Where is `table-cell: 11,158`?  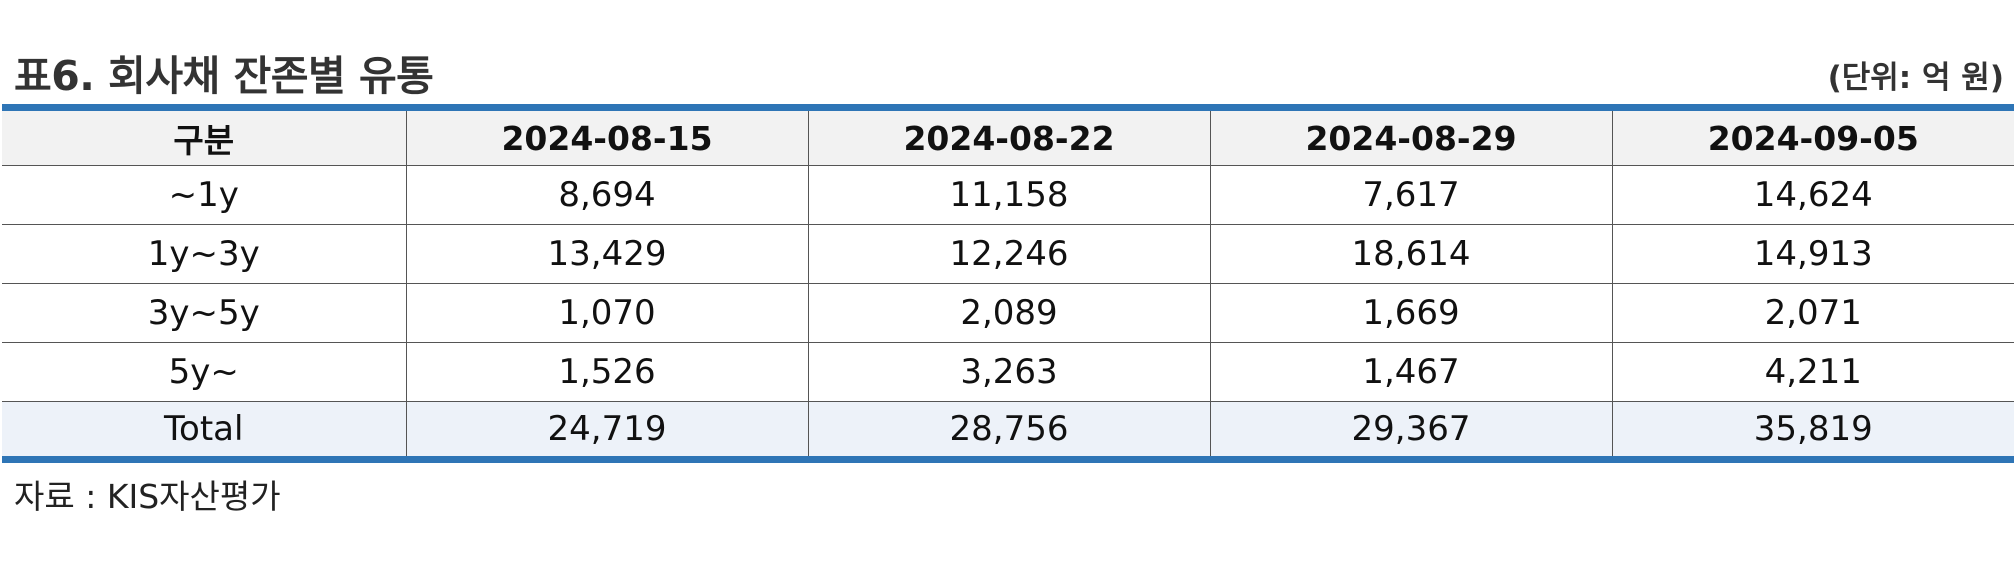
table-cell: 11,158 is located at coordinates (1009, 195).